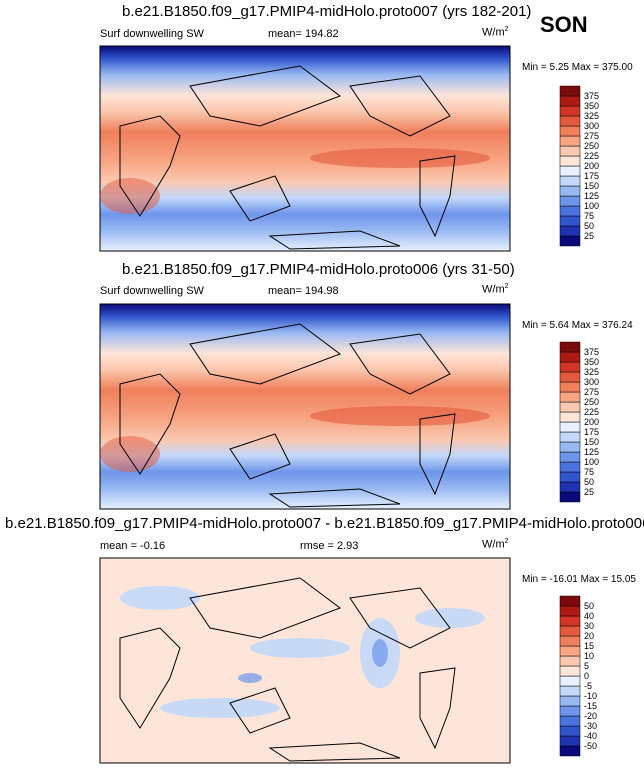 The width and height of the screenshot is (644, 768). What do you see at coordinates (591, 96) in the screenshot?
I see `colorbar-tick-label: 375` at bounding box center [591, 96].